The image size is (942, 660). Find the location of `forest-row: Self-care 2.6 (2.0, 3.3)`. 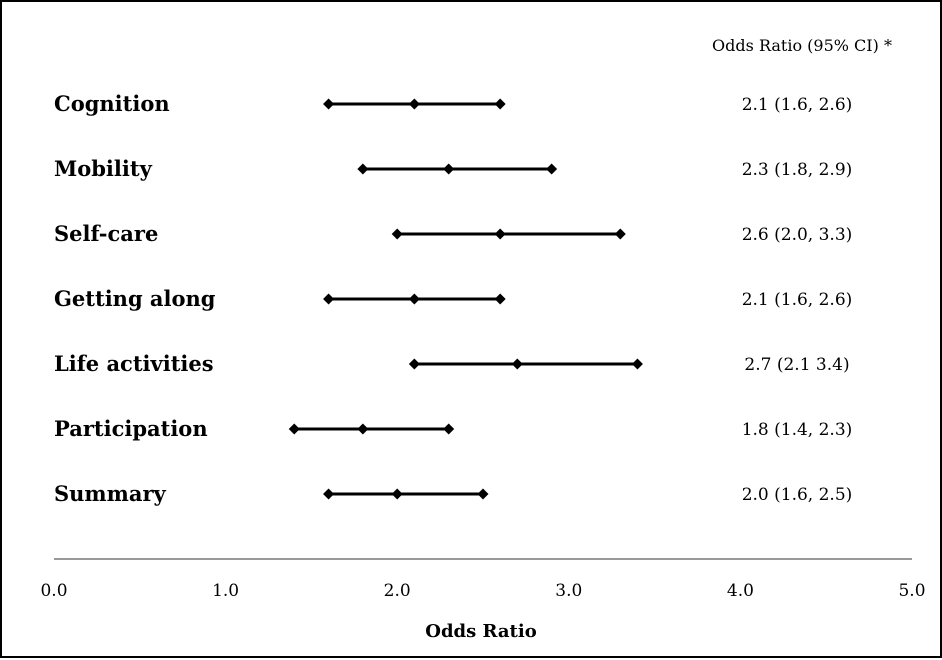

forest-row: Self-care 2.6 (2.0, 3.3) is located at coordinates (453, 233).